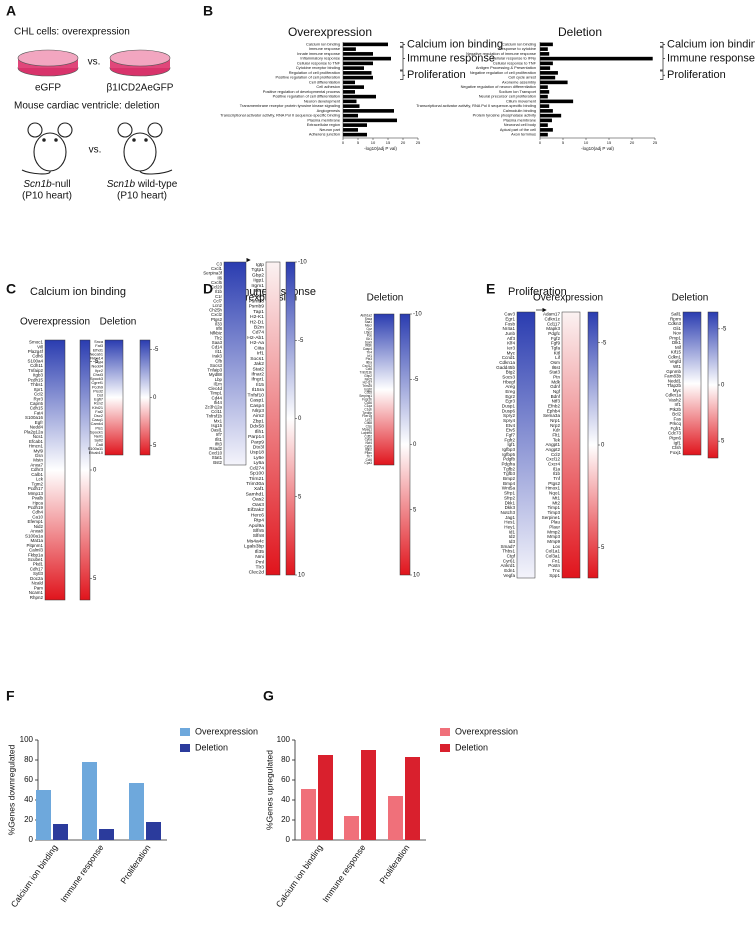 The image size is (755, 944). I want to click on gene-label: Cdh4, so click(37, 512).